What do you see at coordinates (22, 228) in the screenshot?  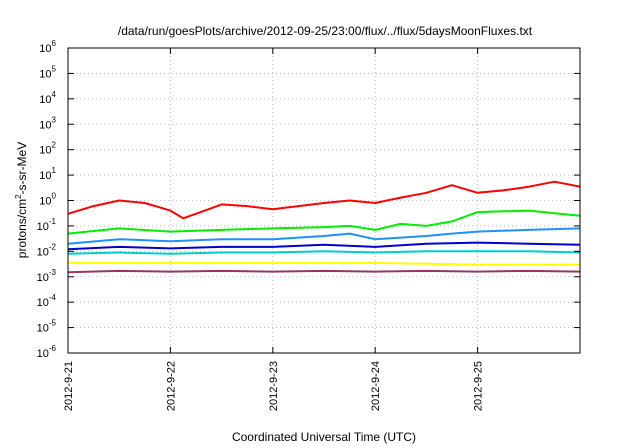 I see `y-axis-label-base: protons/cm` at bounding box center [22, 228].